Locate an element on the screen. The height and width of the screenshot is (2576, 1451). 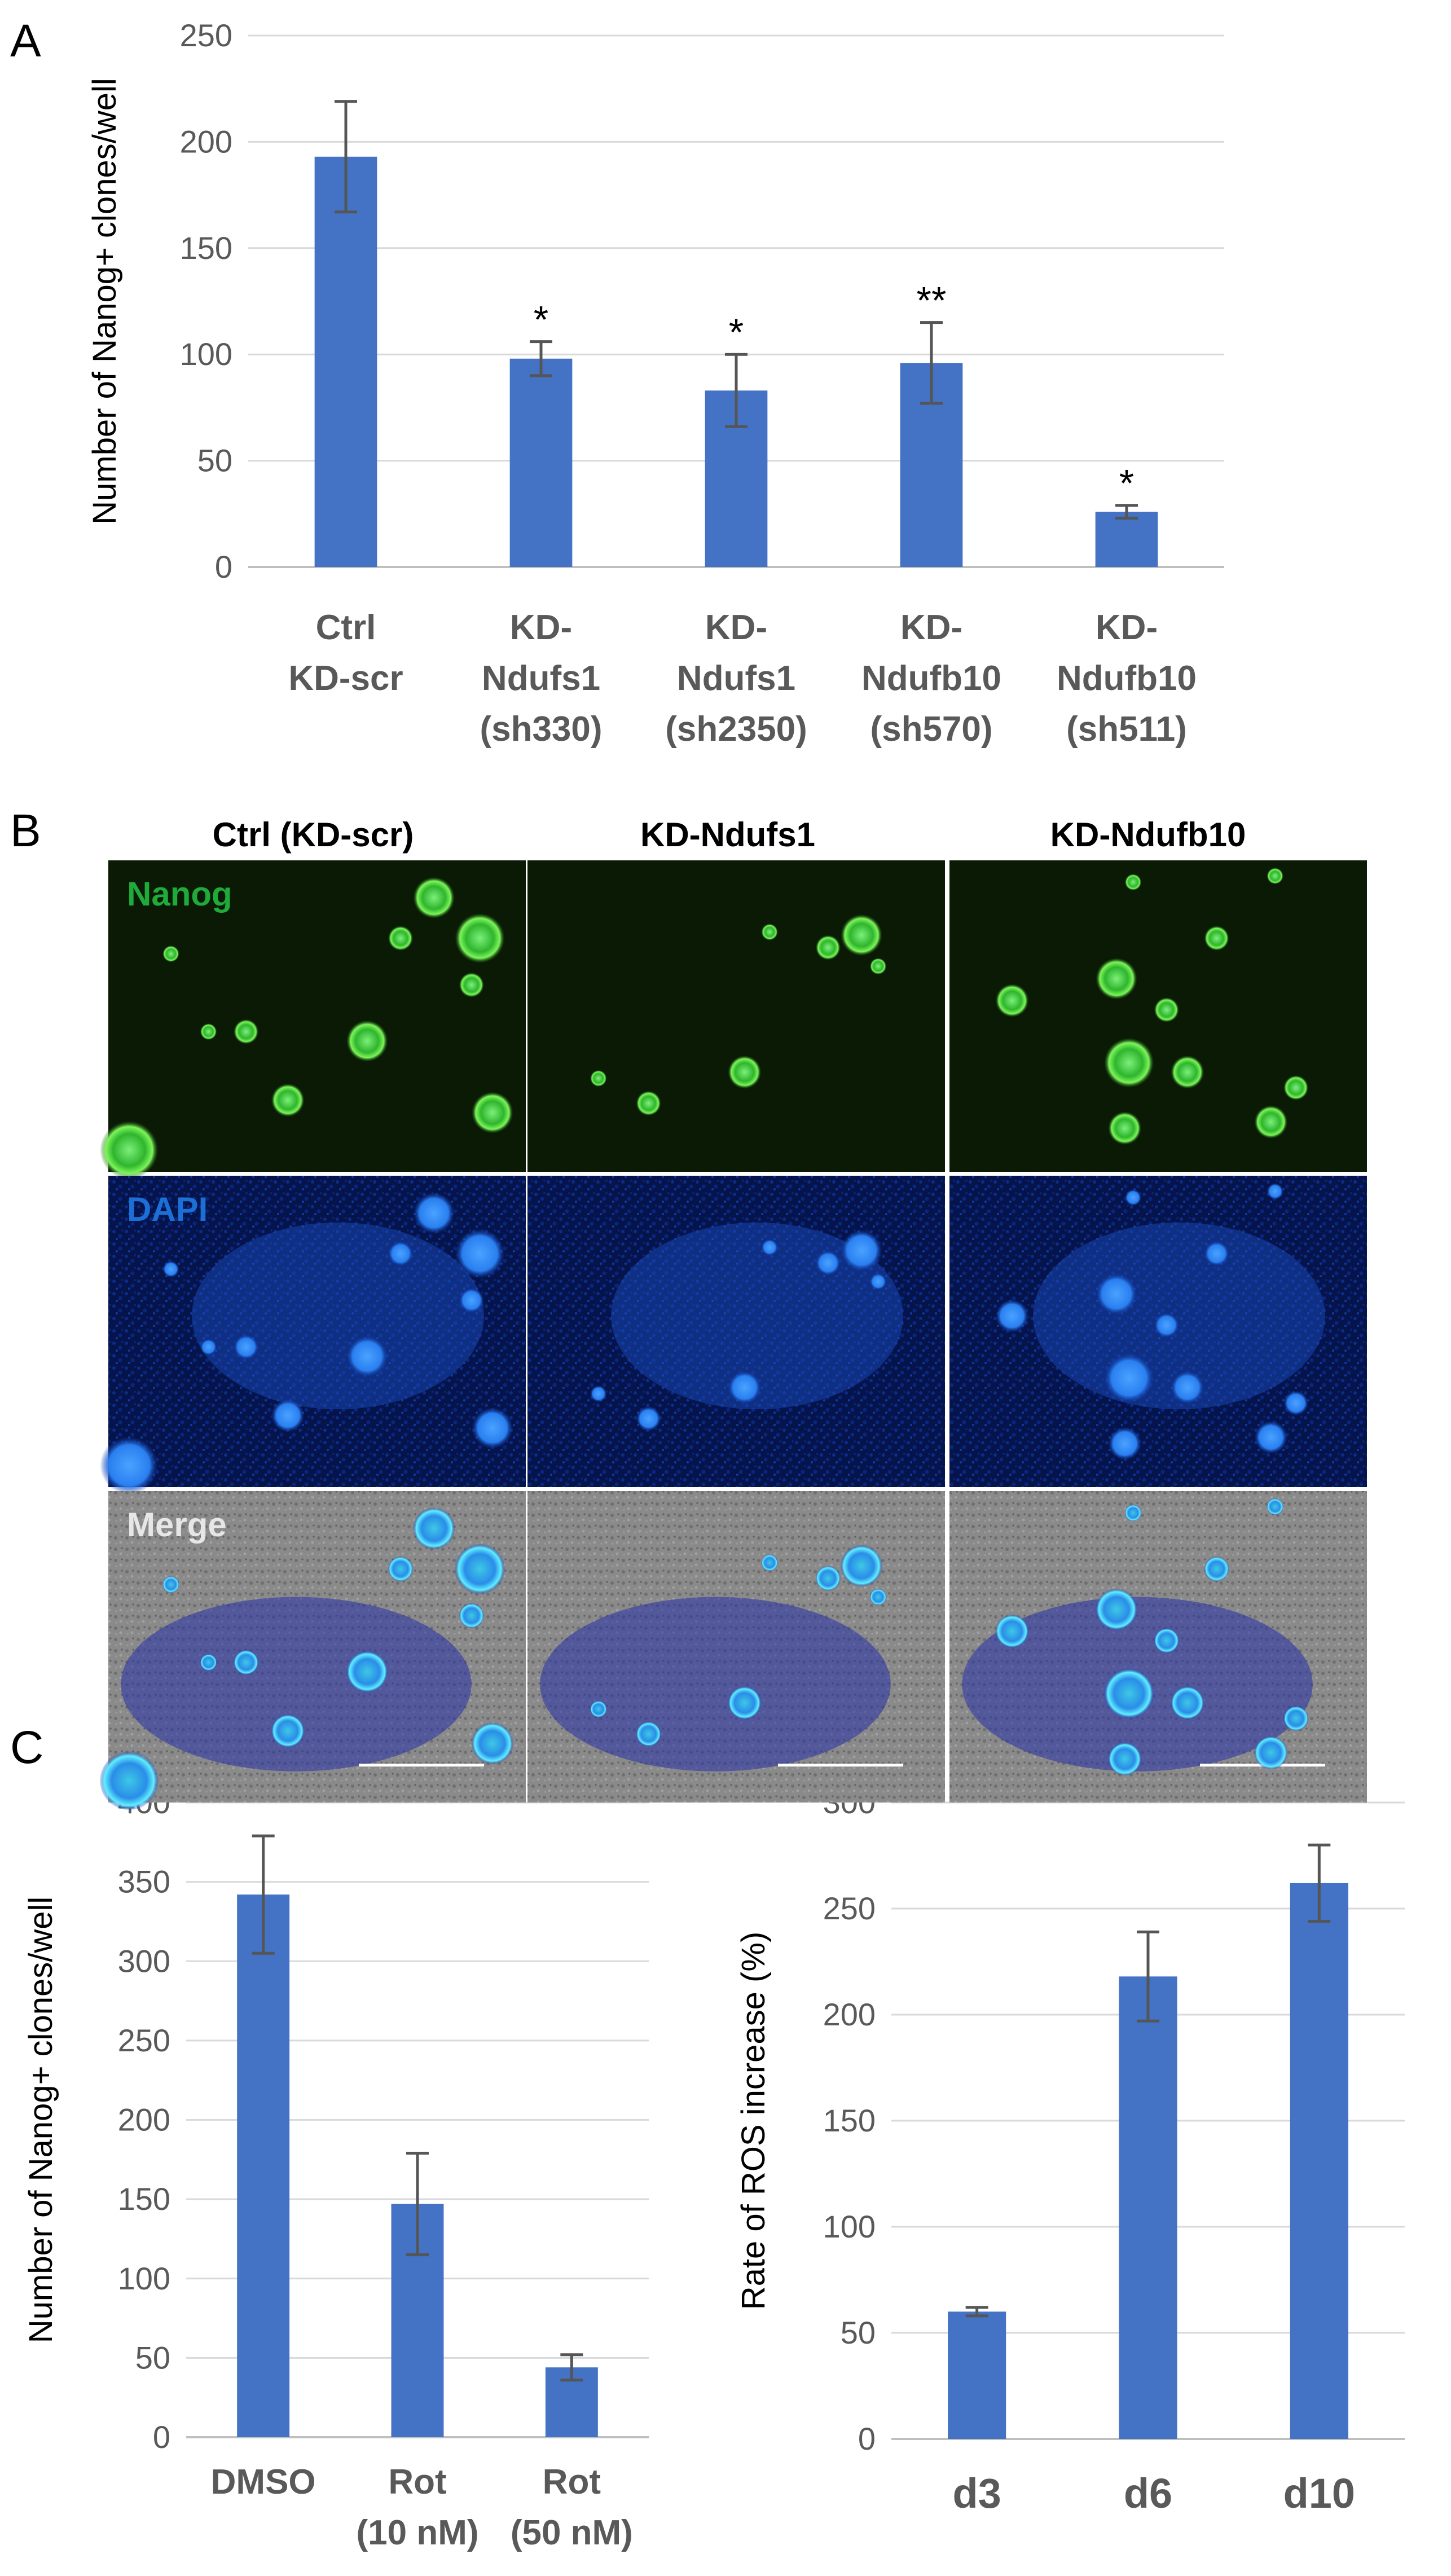
channel-label: DAPI is located at coordinates (167, 1209).